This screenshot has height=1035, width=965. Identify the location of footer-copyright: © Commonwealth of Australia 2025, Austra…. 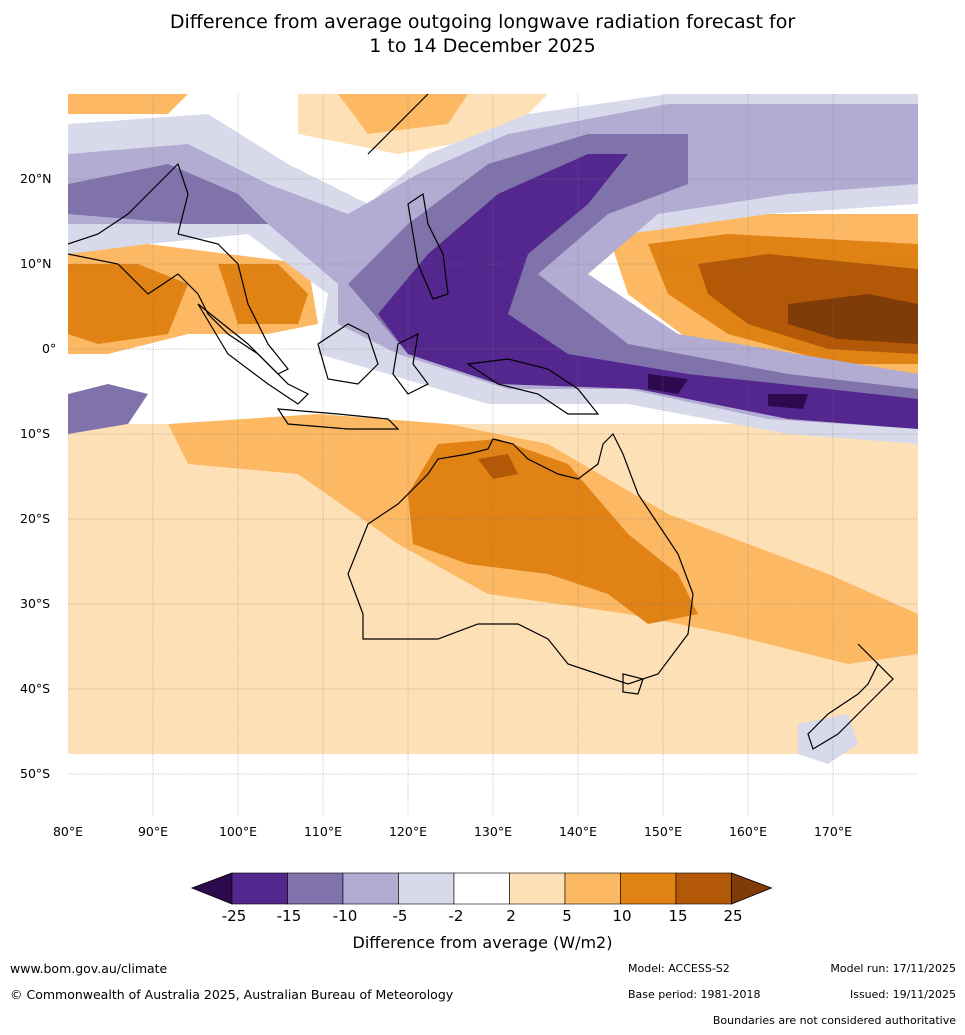
(232, 994).